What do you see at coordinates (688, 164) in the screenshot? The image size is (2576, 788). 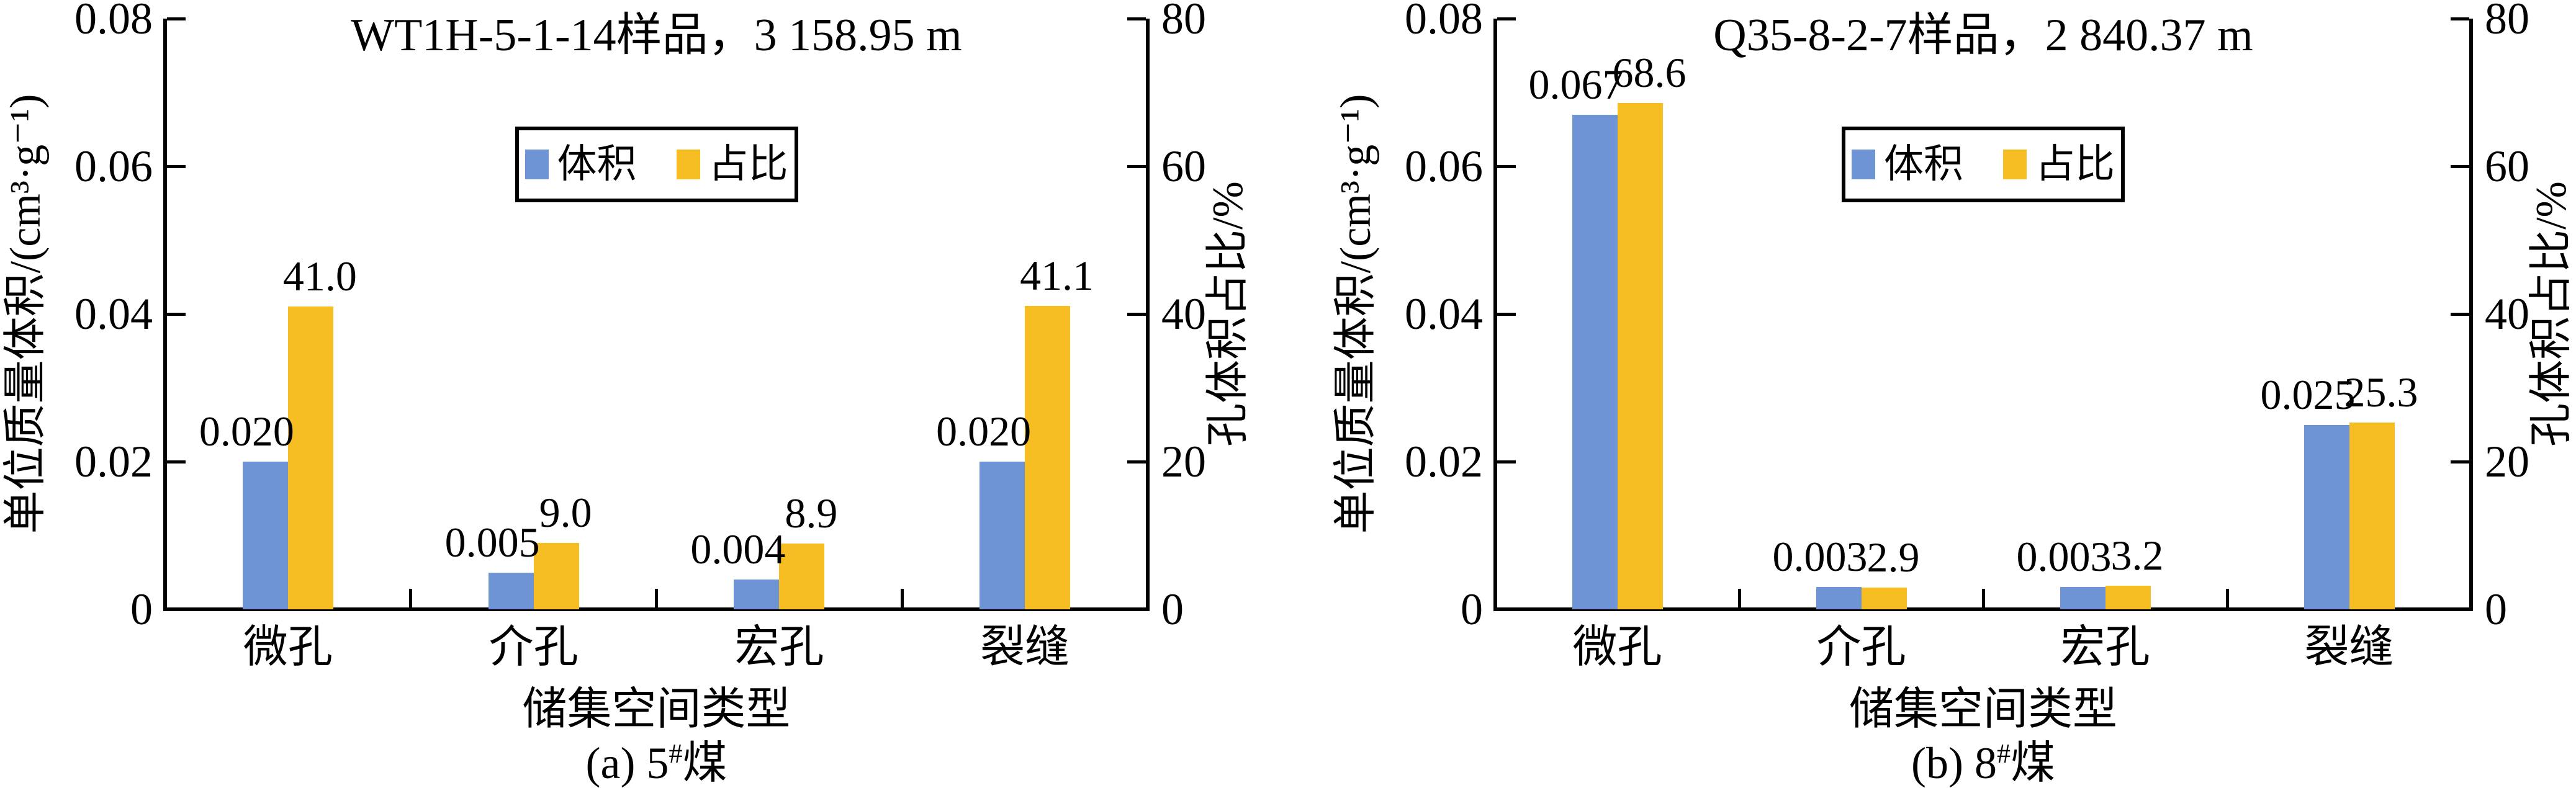 I see `ratio-swatch-icon` at bounding box center [688, 164].